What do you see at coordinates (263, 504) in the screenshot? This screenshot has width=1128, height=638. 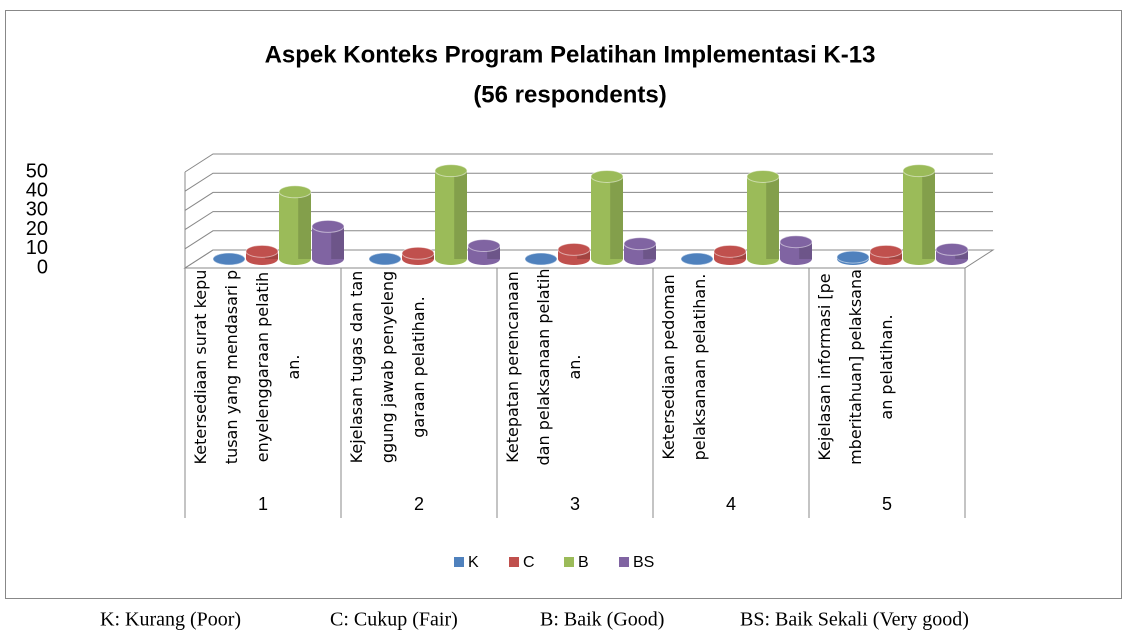 I see `group-label: 1` at bounding box center [263, 504].